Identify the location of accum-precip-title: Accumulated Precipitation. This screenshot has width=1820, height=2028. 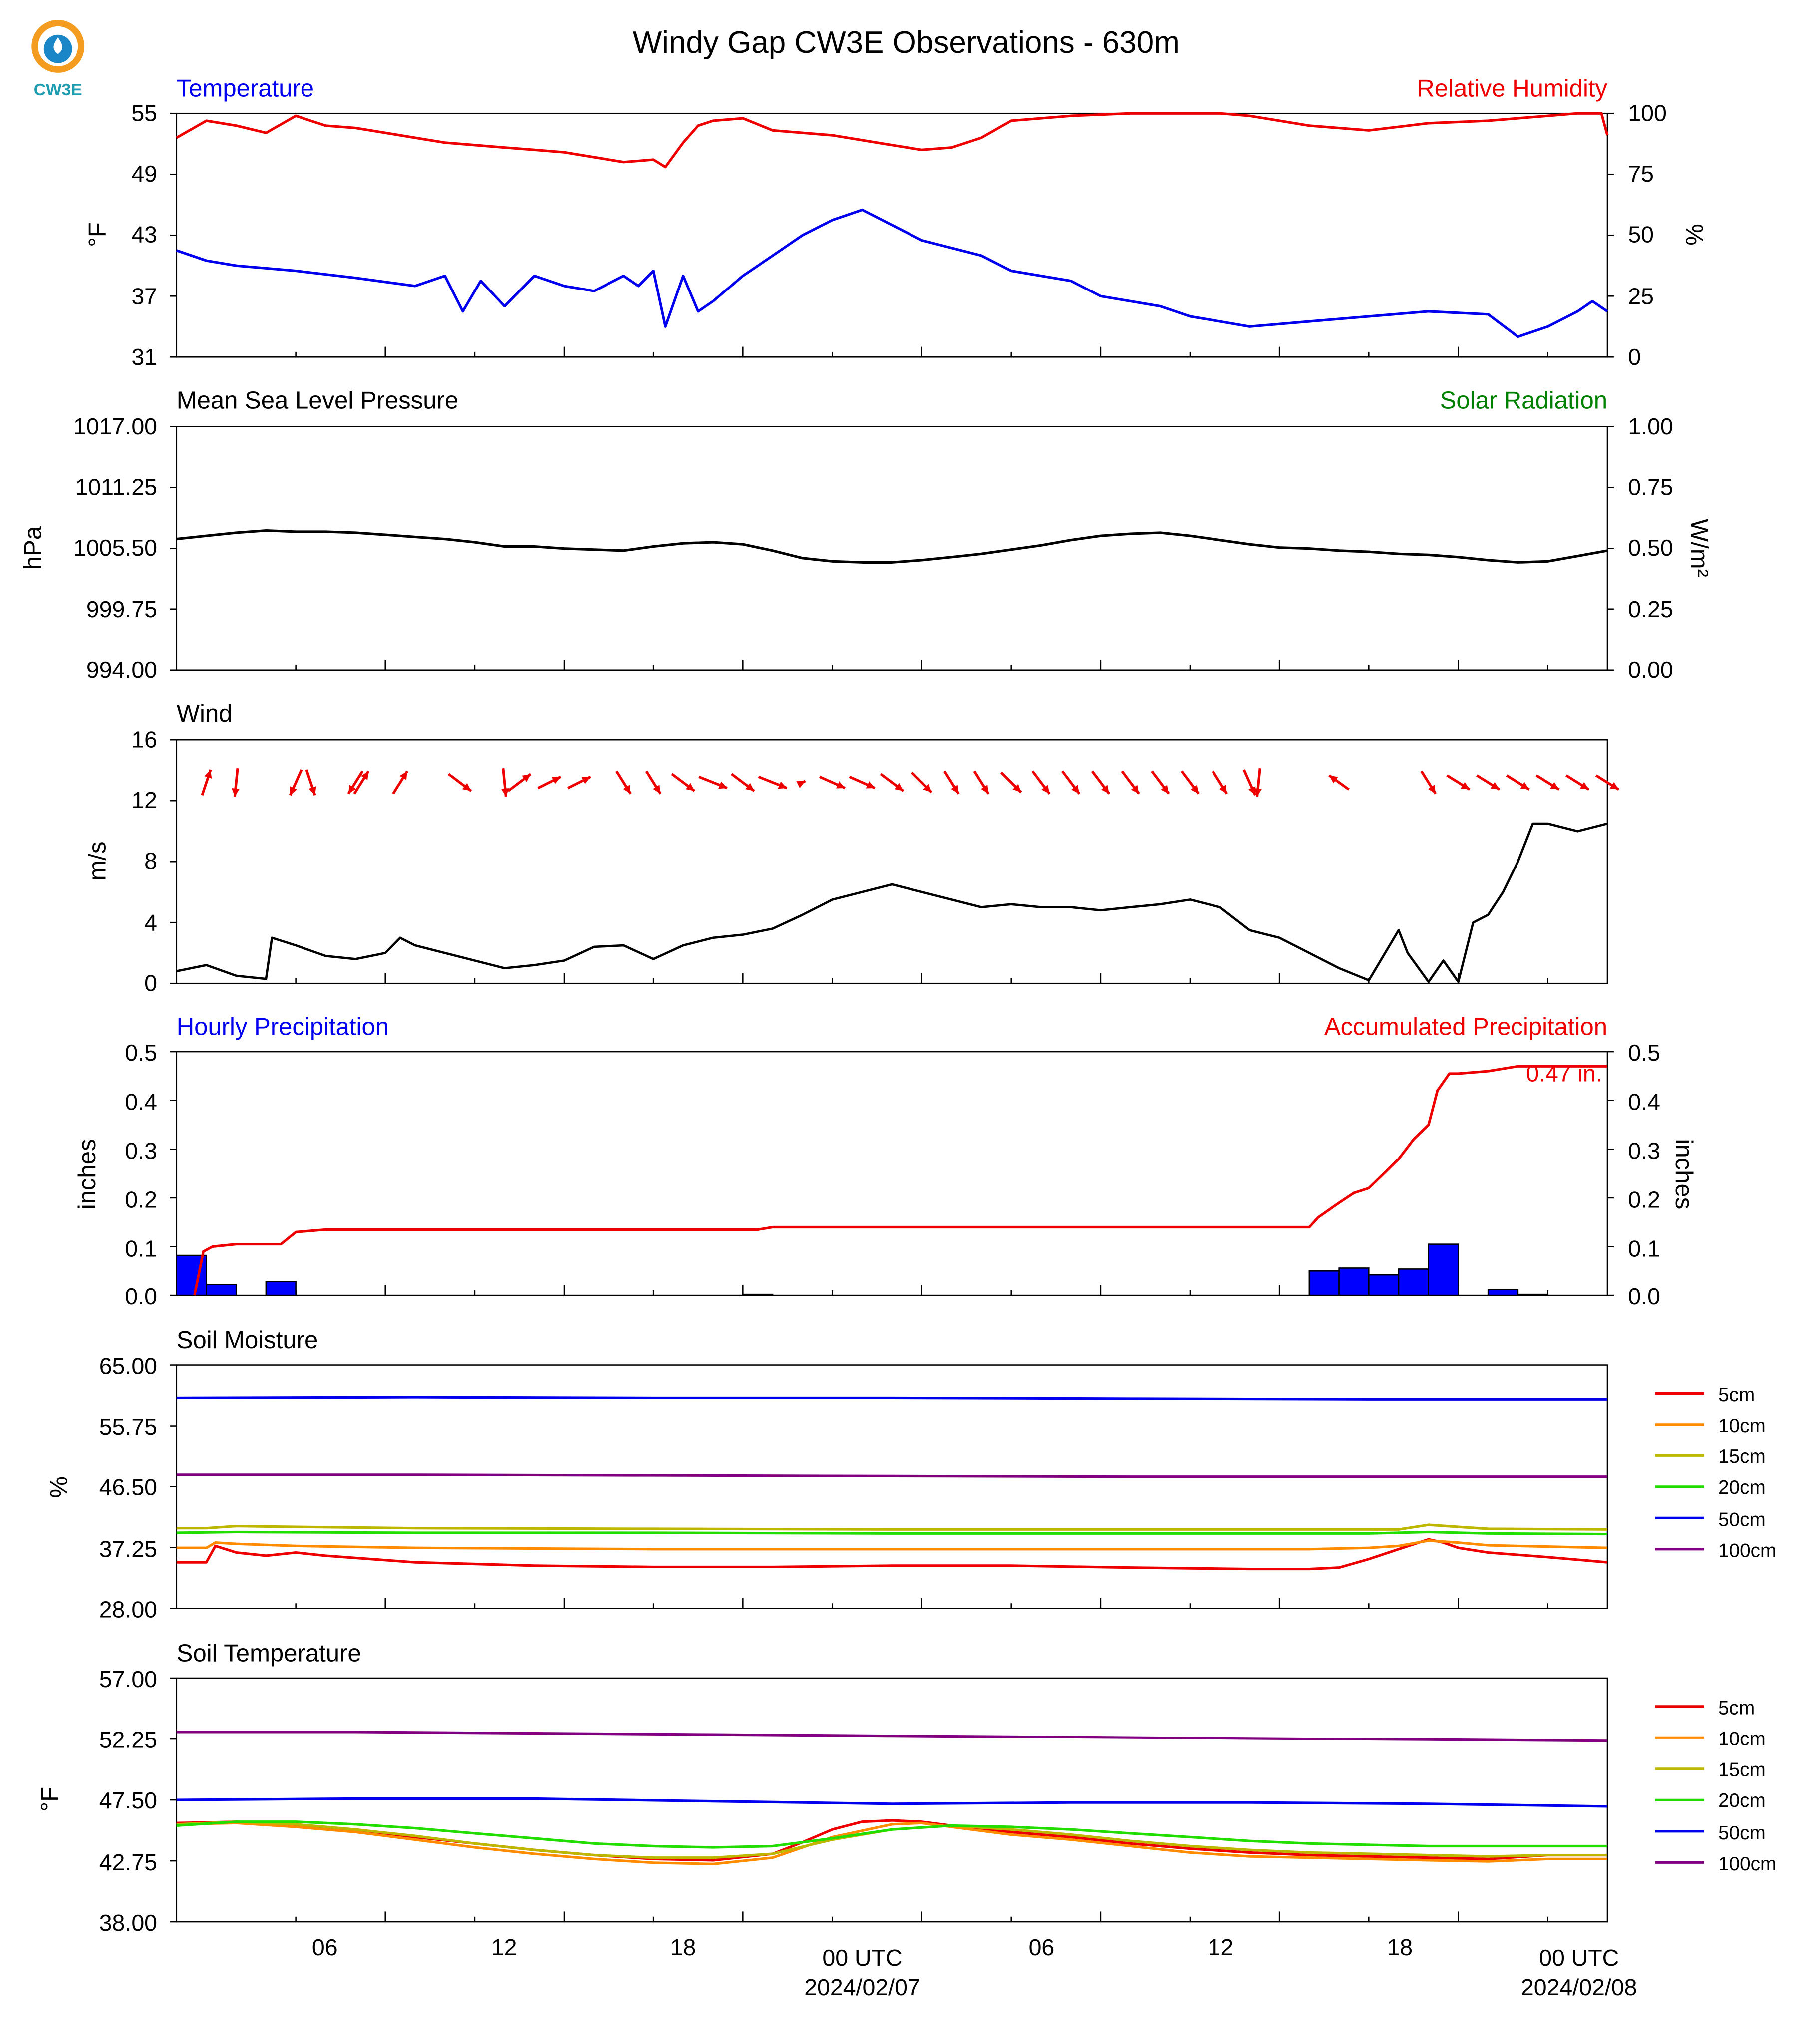
(1465, 1027).